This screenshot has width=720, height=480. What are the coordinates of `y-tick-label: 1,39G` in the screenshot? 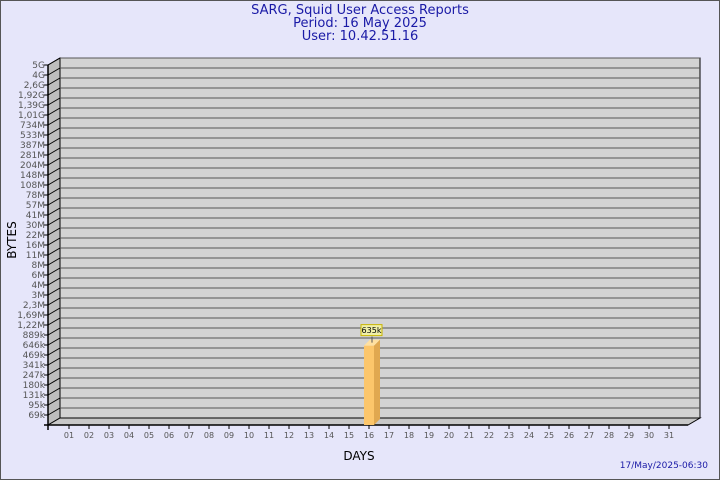 It's located at (31, 106).